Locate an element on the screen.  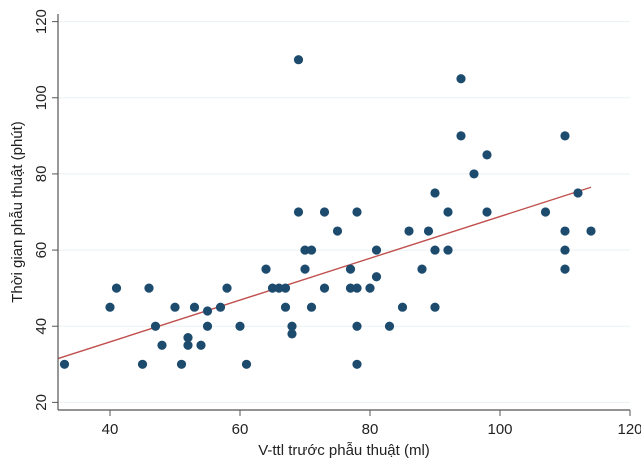
y-tick-label-120: 120 is located at coordinates (41, 21).